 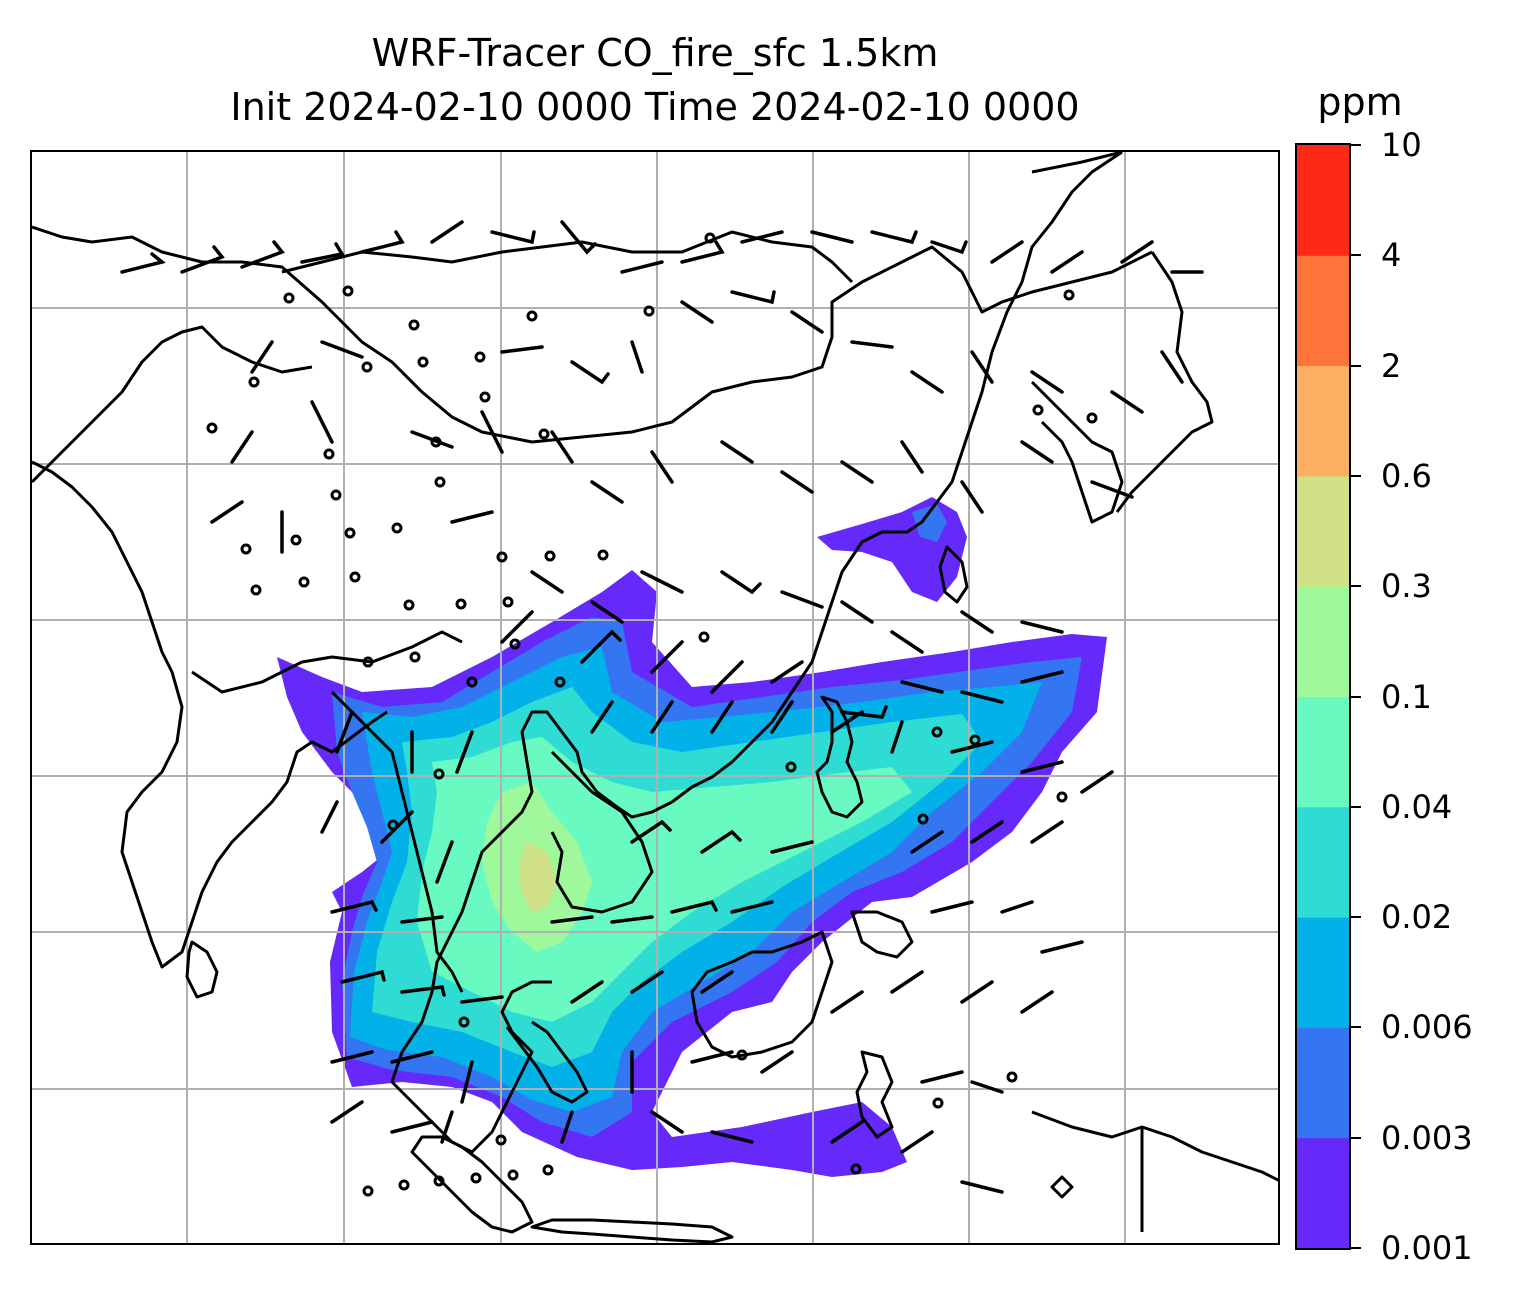 I want to click on colorbar-tick-label: 0.6, so click(x=1406, y=475).